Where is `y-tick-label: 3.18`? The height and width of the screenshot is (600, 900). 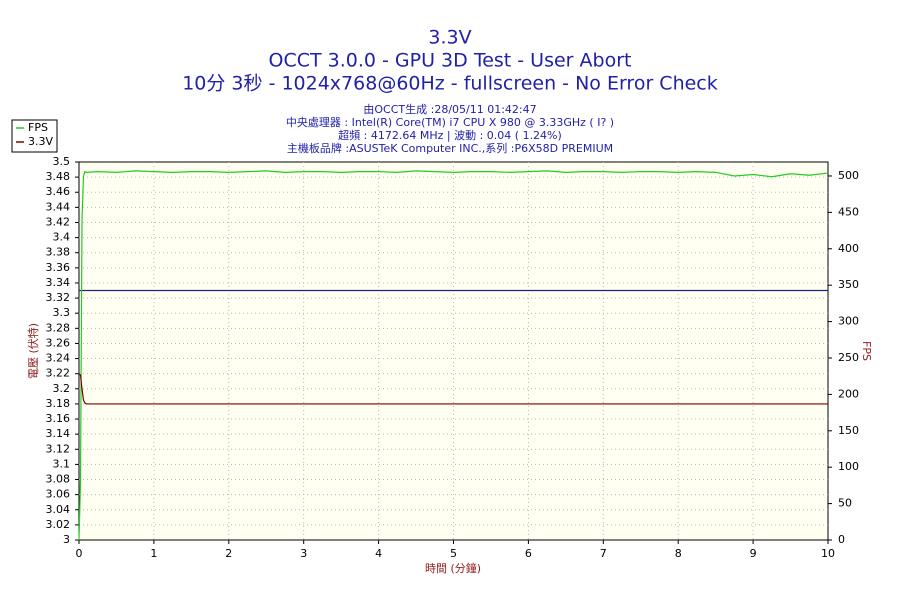 y-tick-label: 3.18 is located at coordinates (58, 403).